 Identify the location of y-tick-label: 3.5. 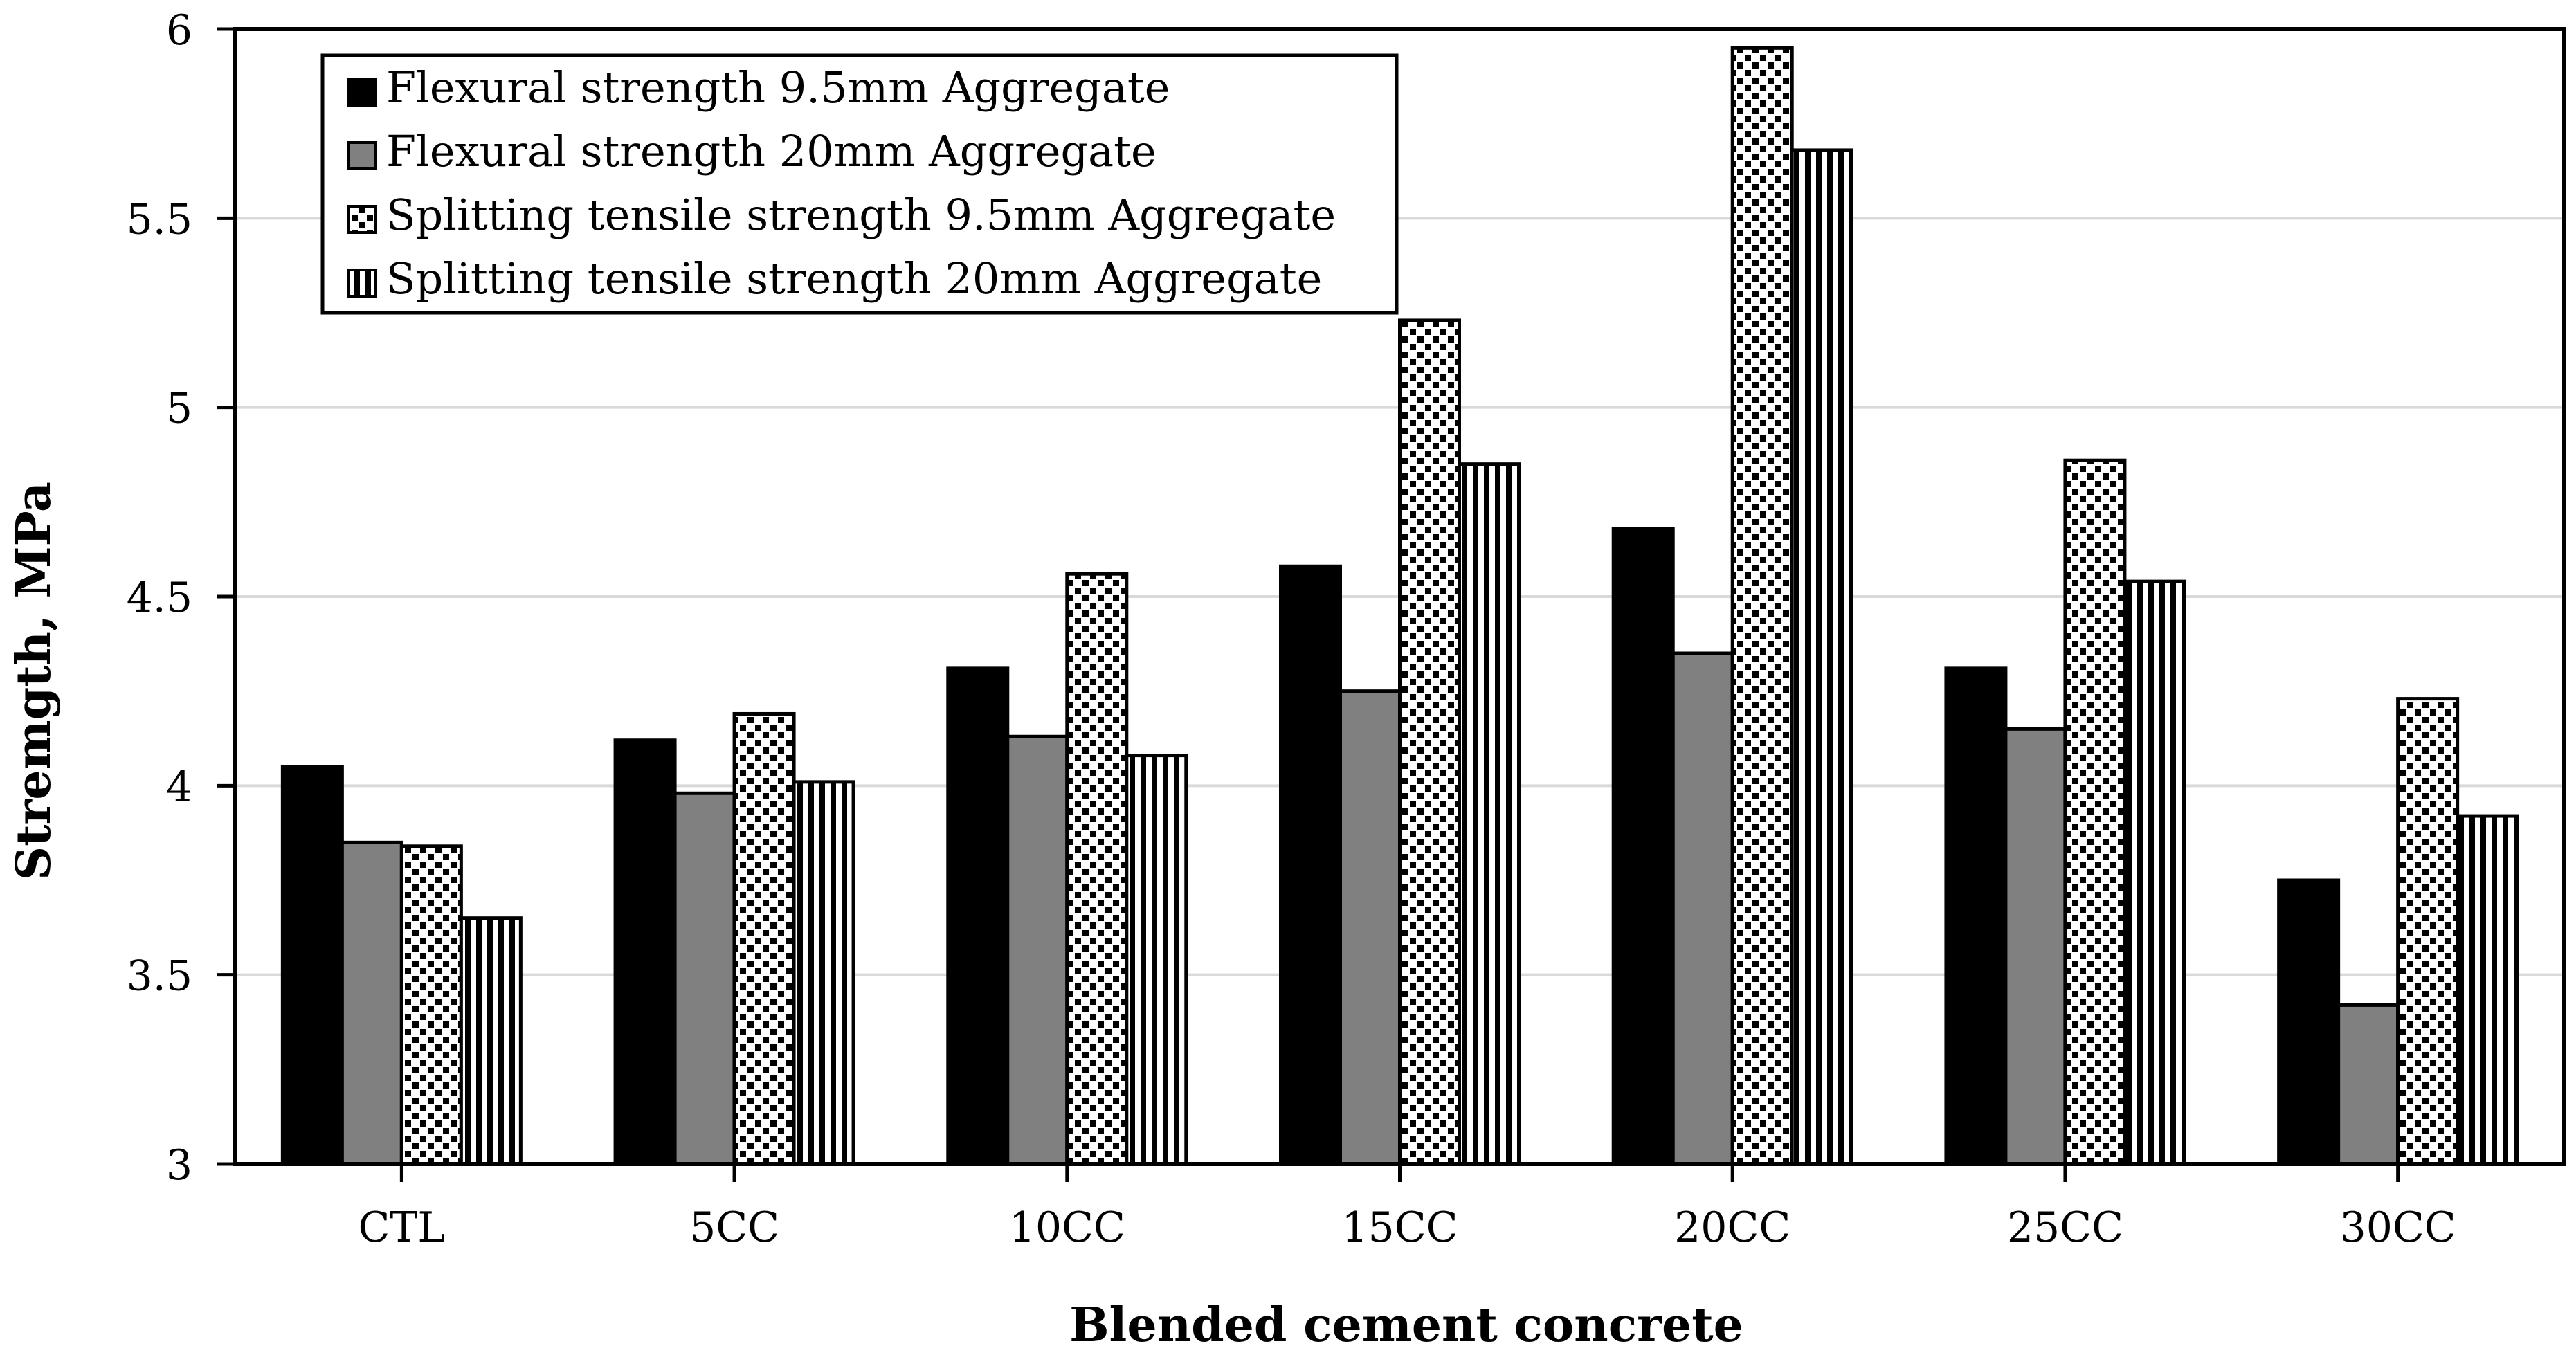
(159, 976).